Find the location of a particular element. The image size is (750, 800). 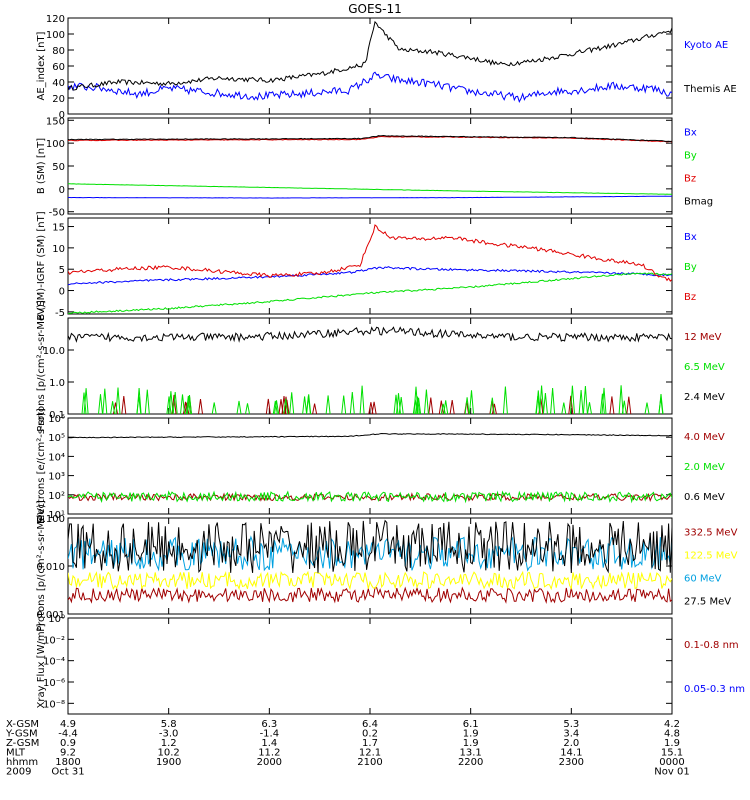

legend-2-0-mev: 2.0 MeV is located at coordinates (704, 467).